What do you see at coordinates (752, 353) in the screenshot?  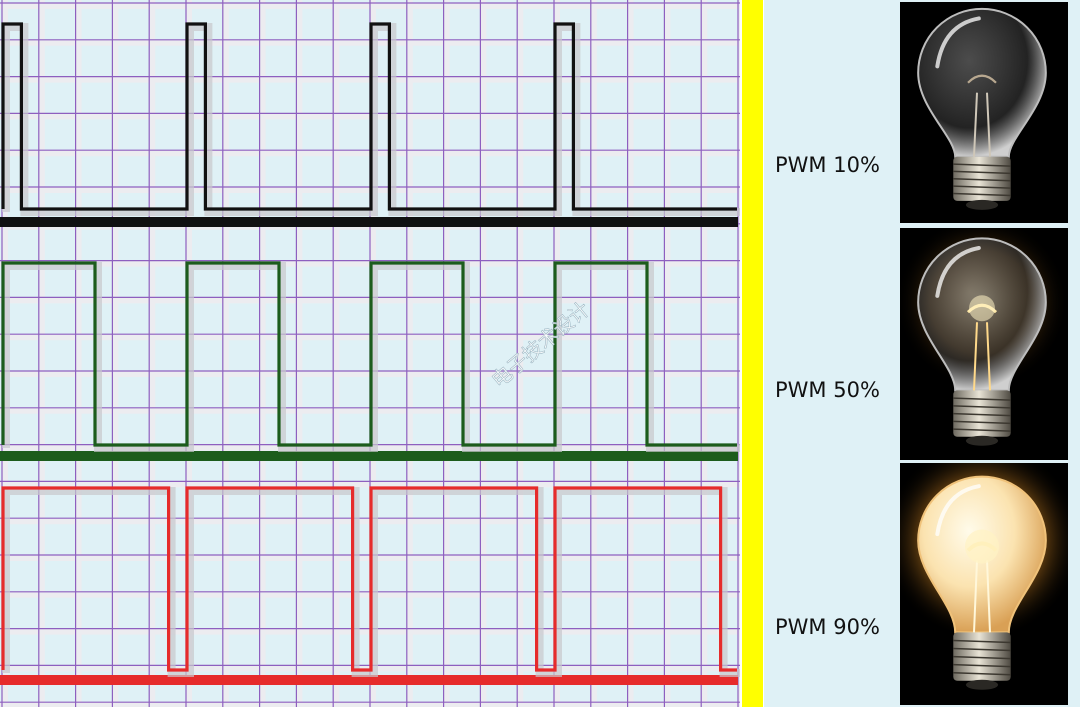 I see `divider-yellow-bar` at bounding box center [752, 353].